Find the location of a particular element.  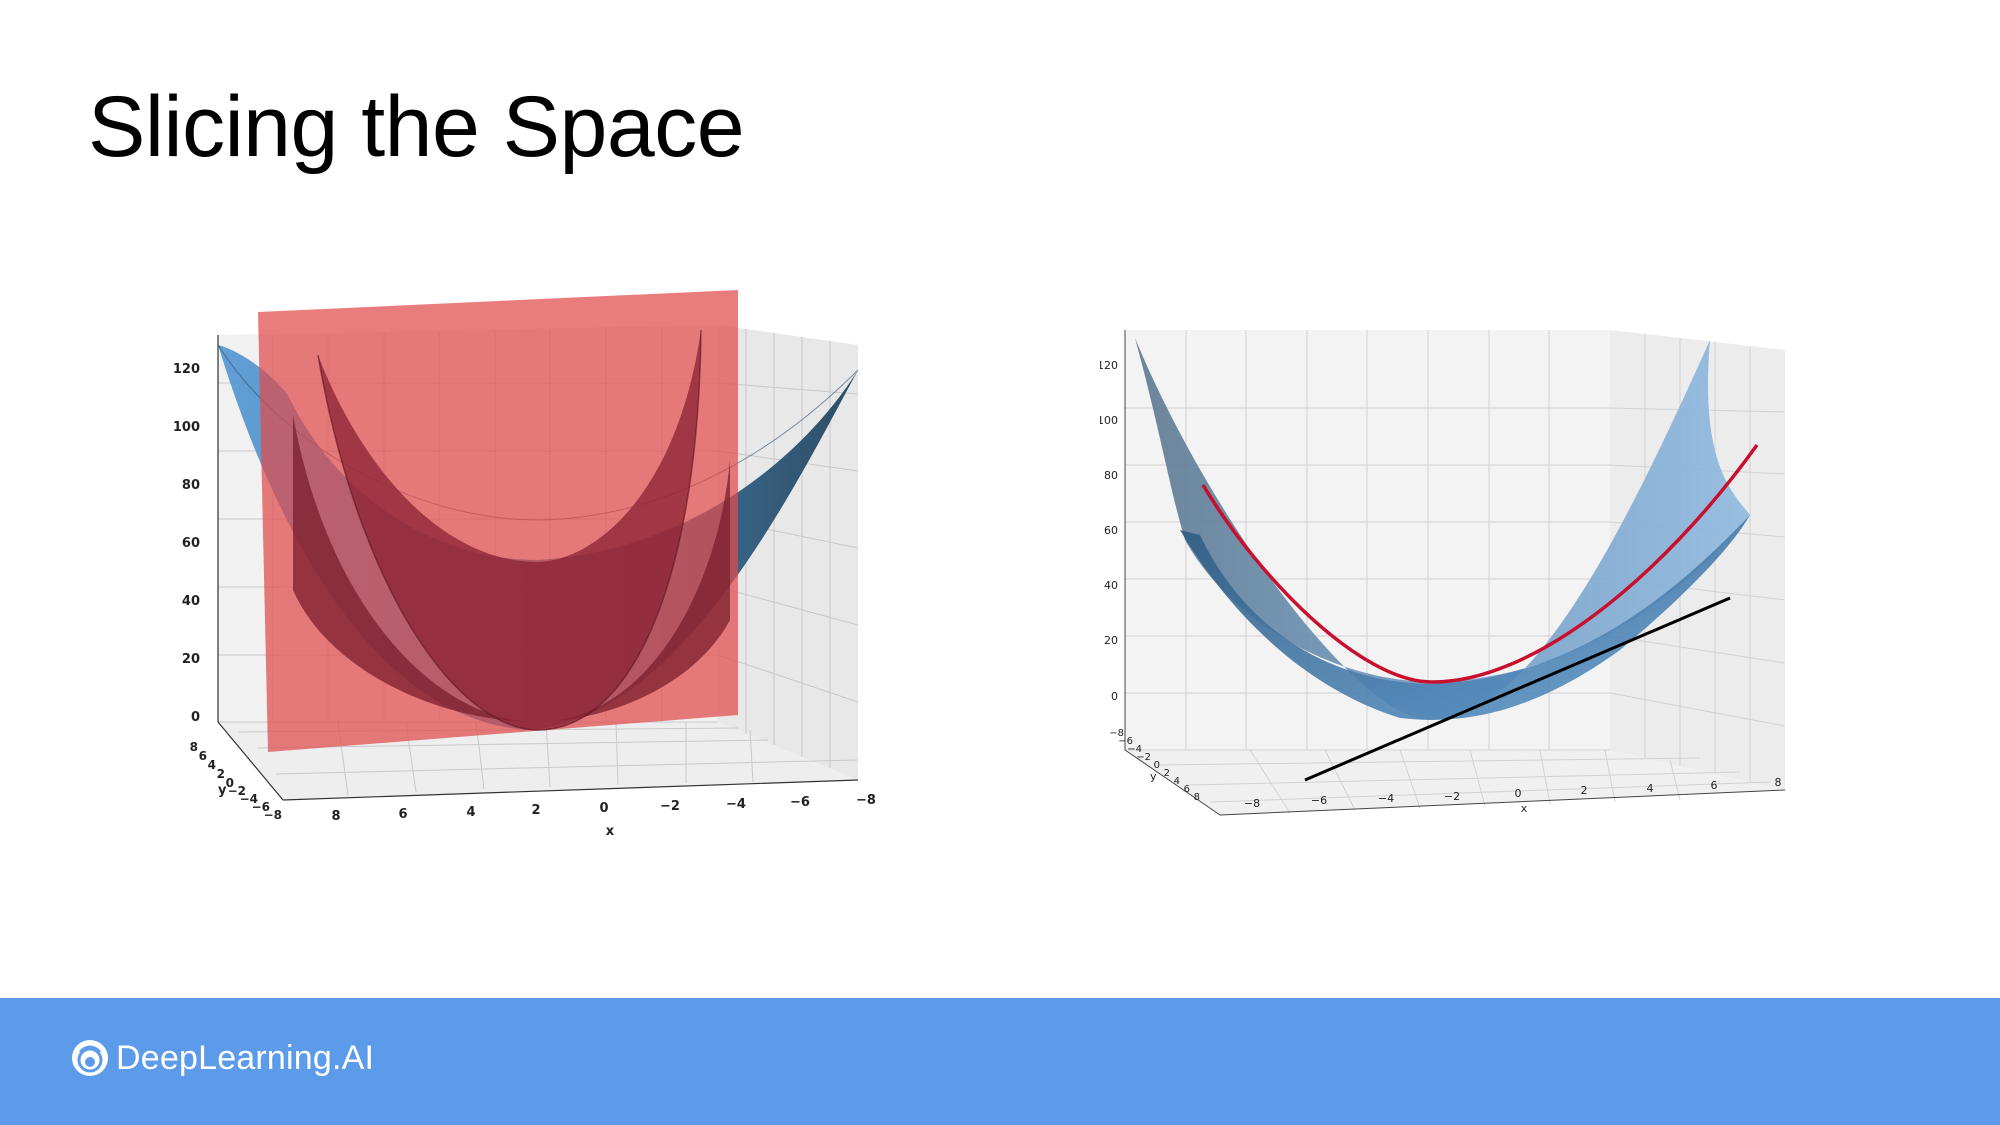

parabola-slice-front is located at coordinates (509, 530).